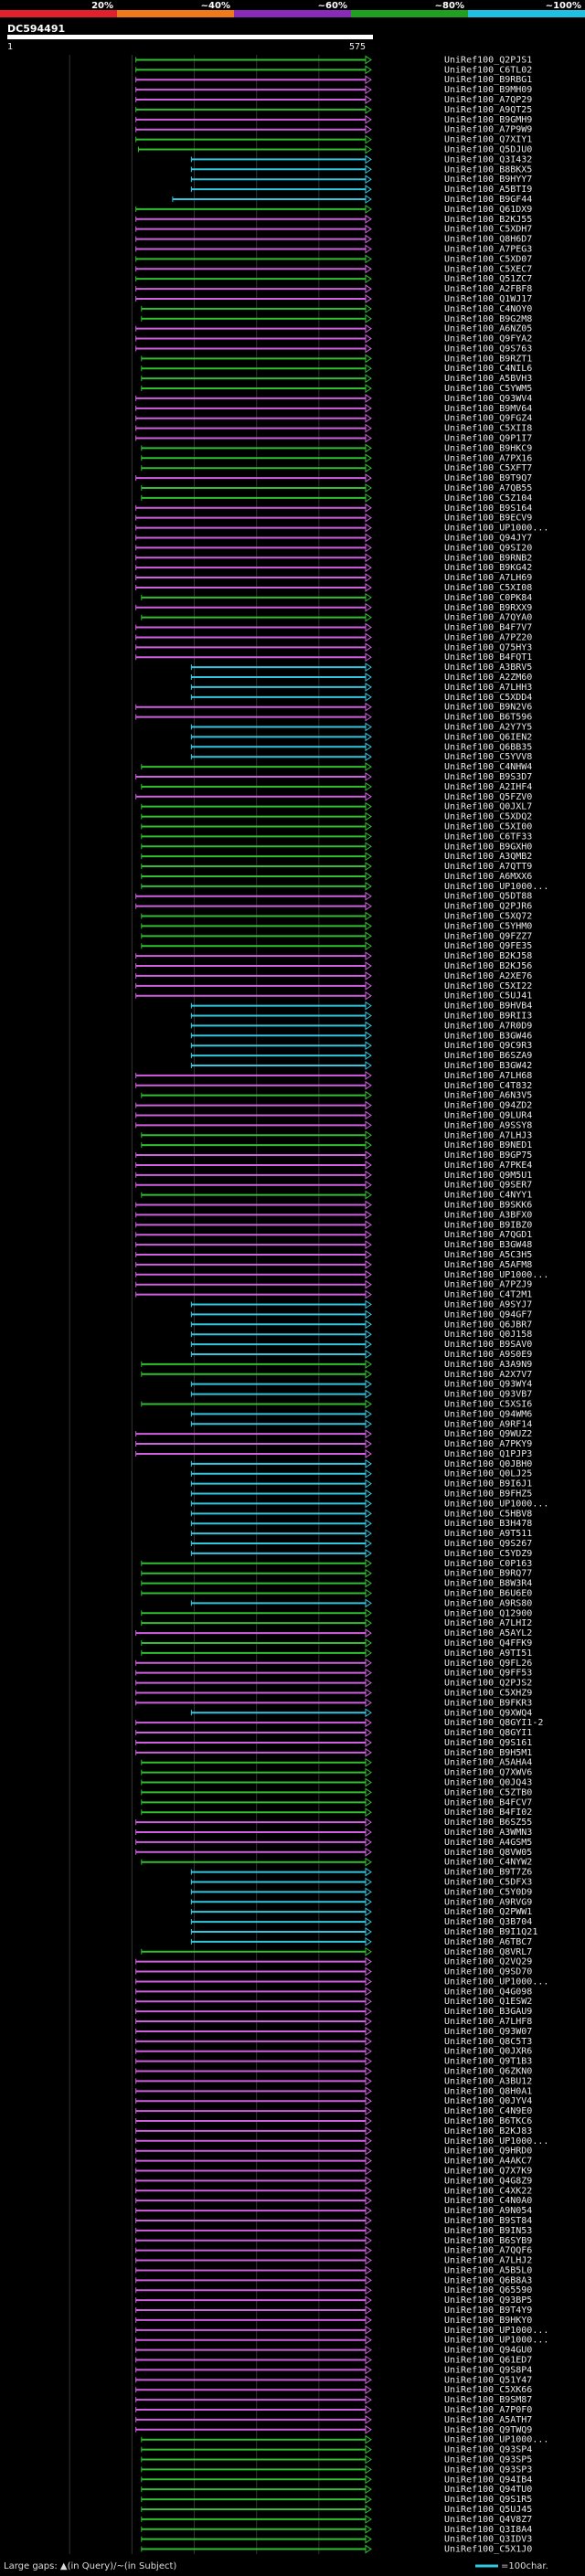 Image resolution: width=585 pixels, height=2576 pixels. What do you see at coordinates (488, 2390) in the screenshot?
I see `hit-label: UniRef100_C5XK66` at bounding box center [488, 2390].